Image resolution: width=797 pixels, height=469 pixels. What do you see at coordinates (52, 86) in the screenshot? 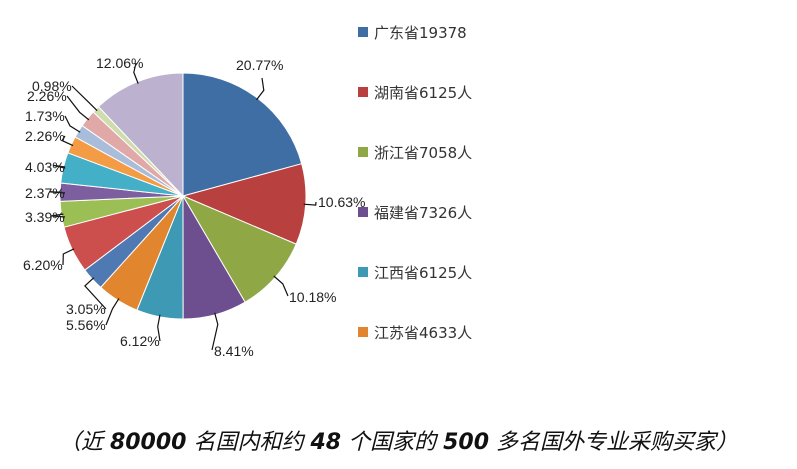
I see `slice-label: 0.98%` at bounding box center [52, 86].